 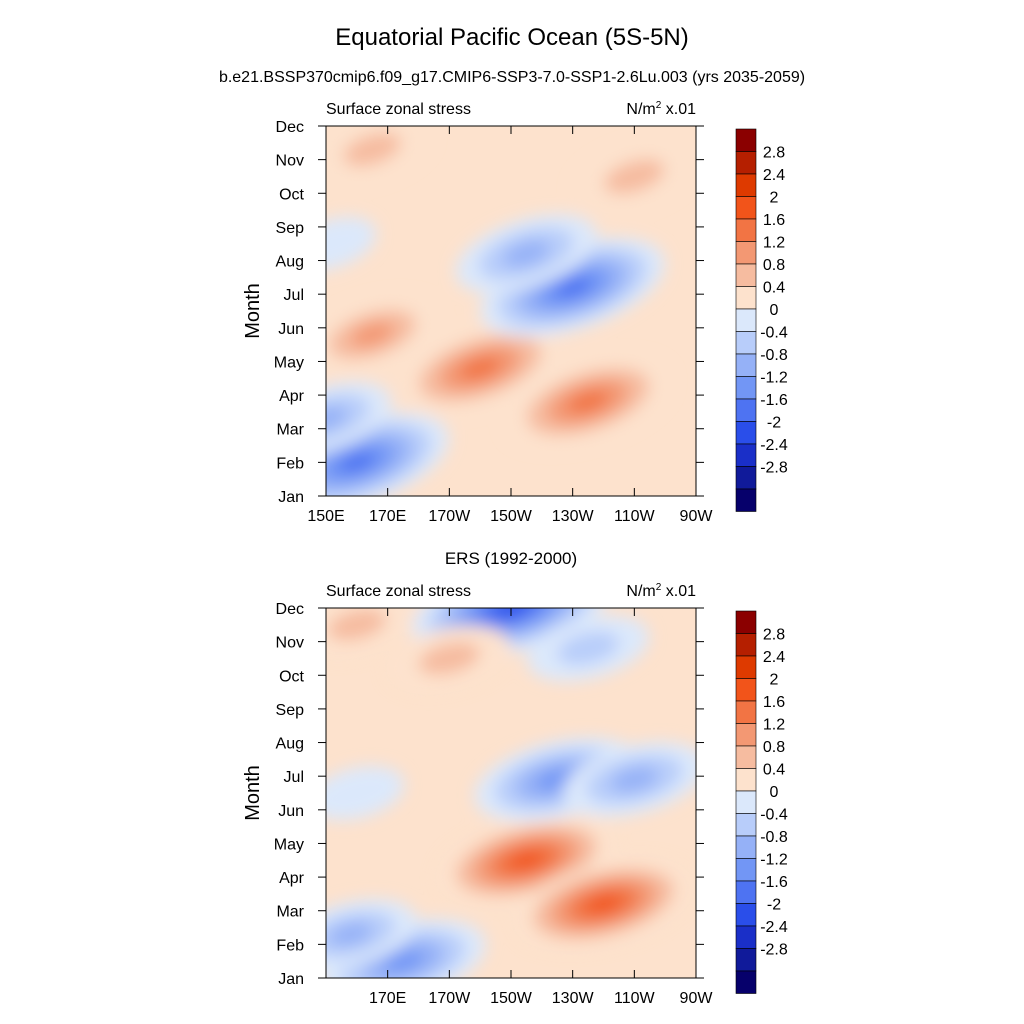 I want to click on y-tick-label: Sep, so click(x=290, y=228).